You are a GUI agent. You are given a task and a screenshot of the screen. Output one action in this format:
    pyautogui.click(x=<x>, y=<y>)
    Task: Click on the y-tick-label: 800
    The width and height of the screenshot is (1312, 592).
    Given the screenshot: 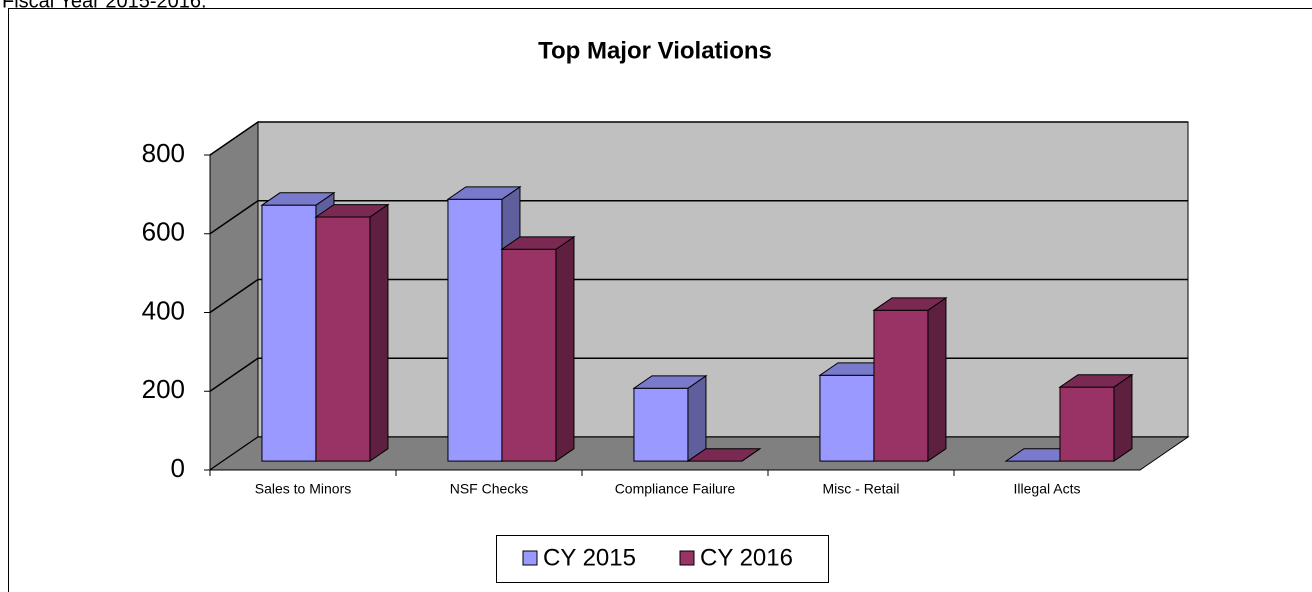 What is the action you would take?
    pyautogui.click(x=163, y=153)
    